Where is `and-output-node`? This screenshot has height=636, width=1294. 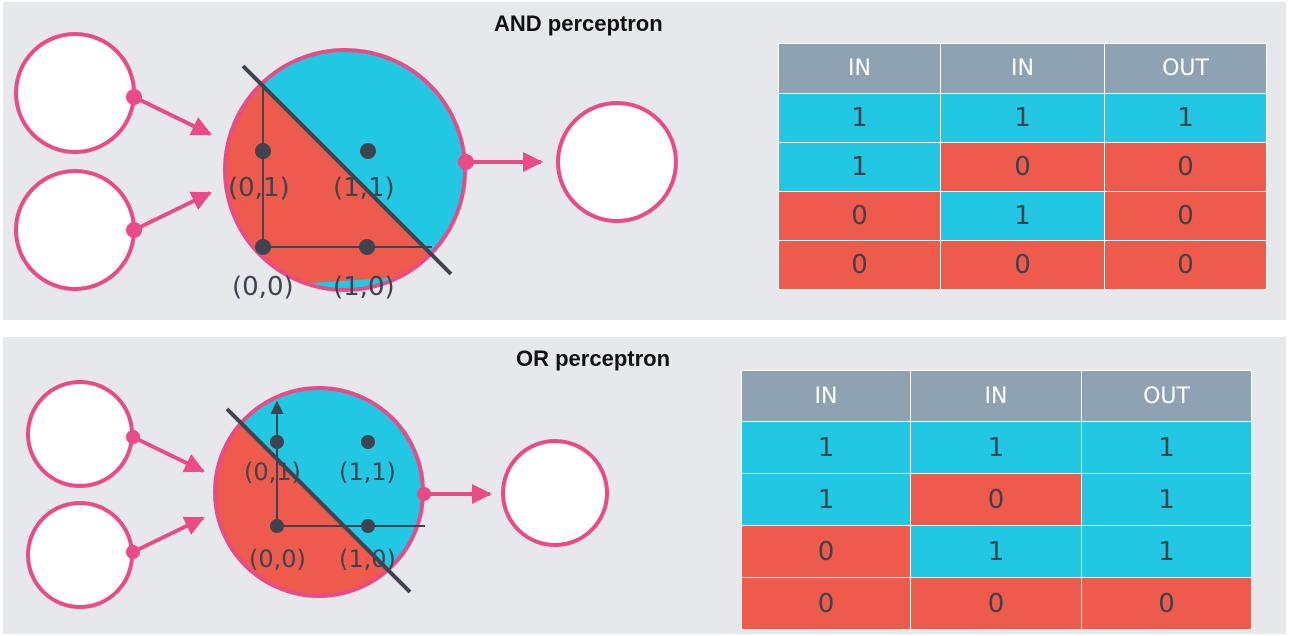 and-output-node is located at coordinates (617, 162).